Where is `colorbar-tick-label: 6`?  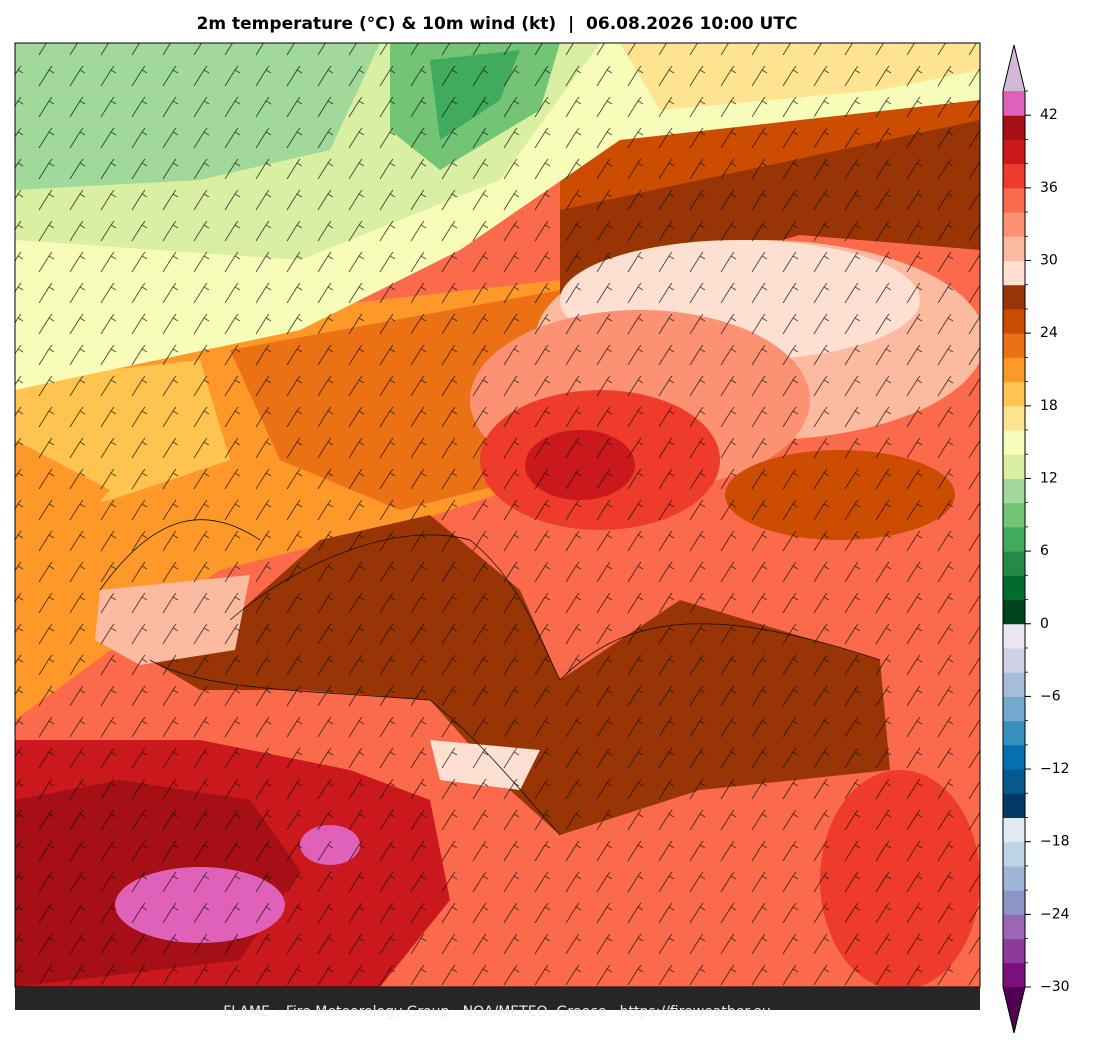
colorbar-tick-label: 6 is located at coordinates (1044, 551).